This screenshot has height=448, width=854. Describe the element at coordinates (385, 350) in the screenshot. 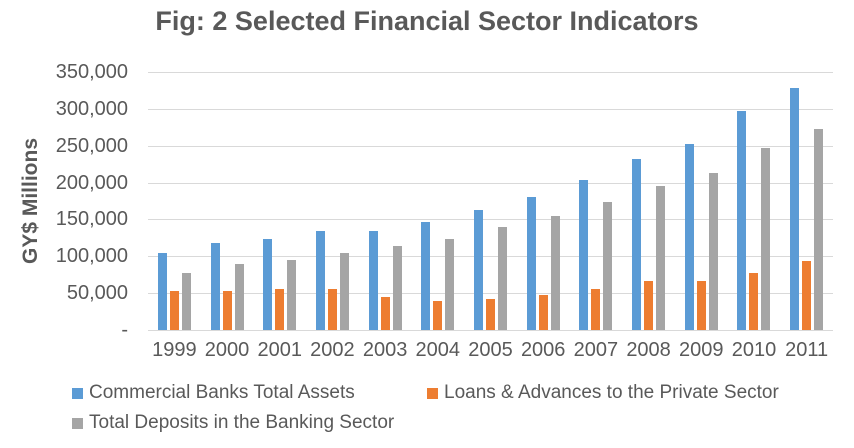

I see `x-tick-label: 2003` at that location.